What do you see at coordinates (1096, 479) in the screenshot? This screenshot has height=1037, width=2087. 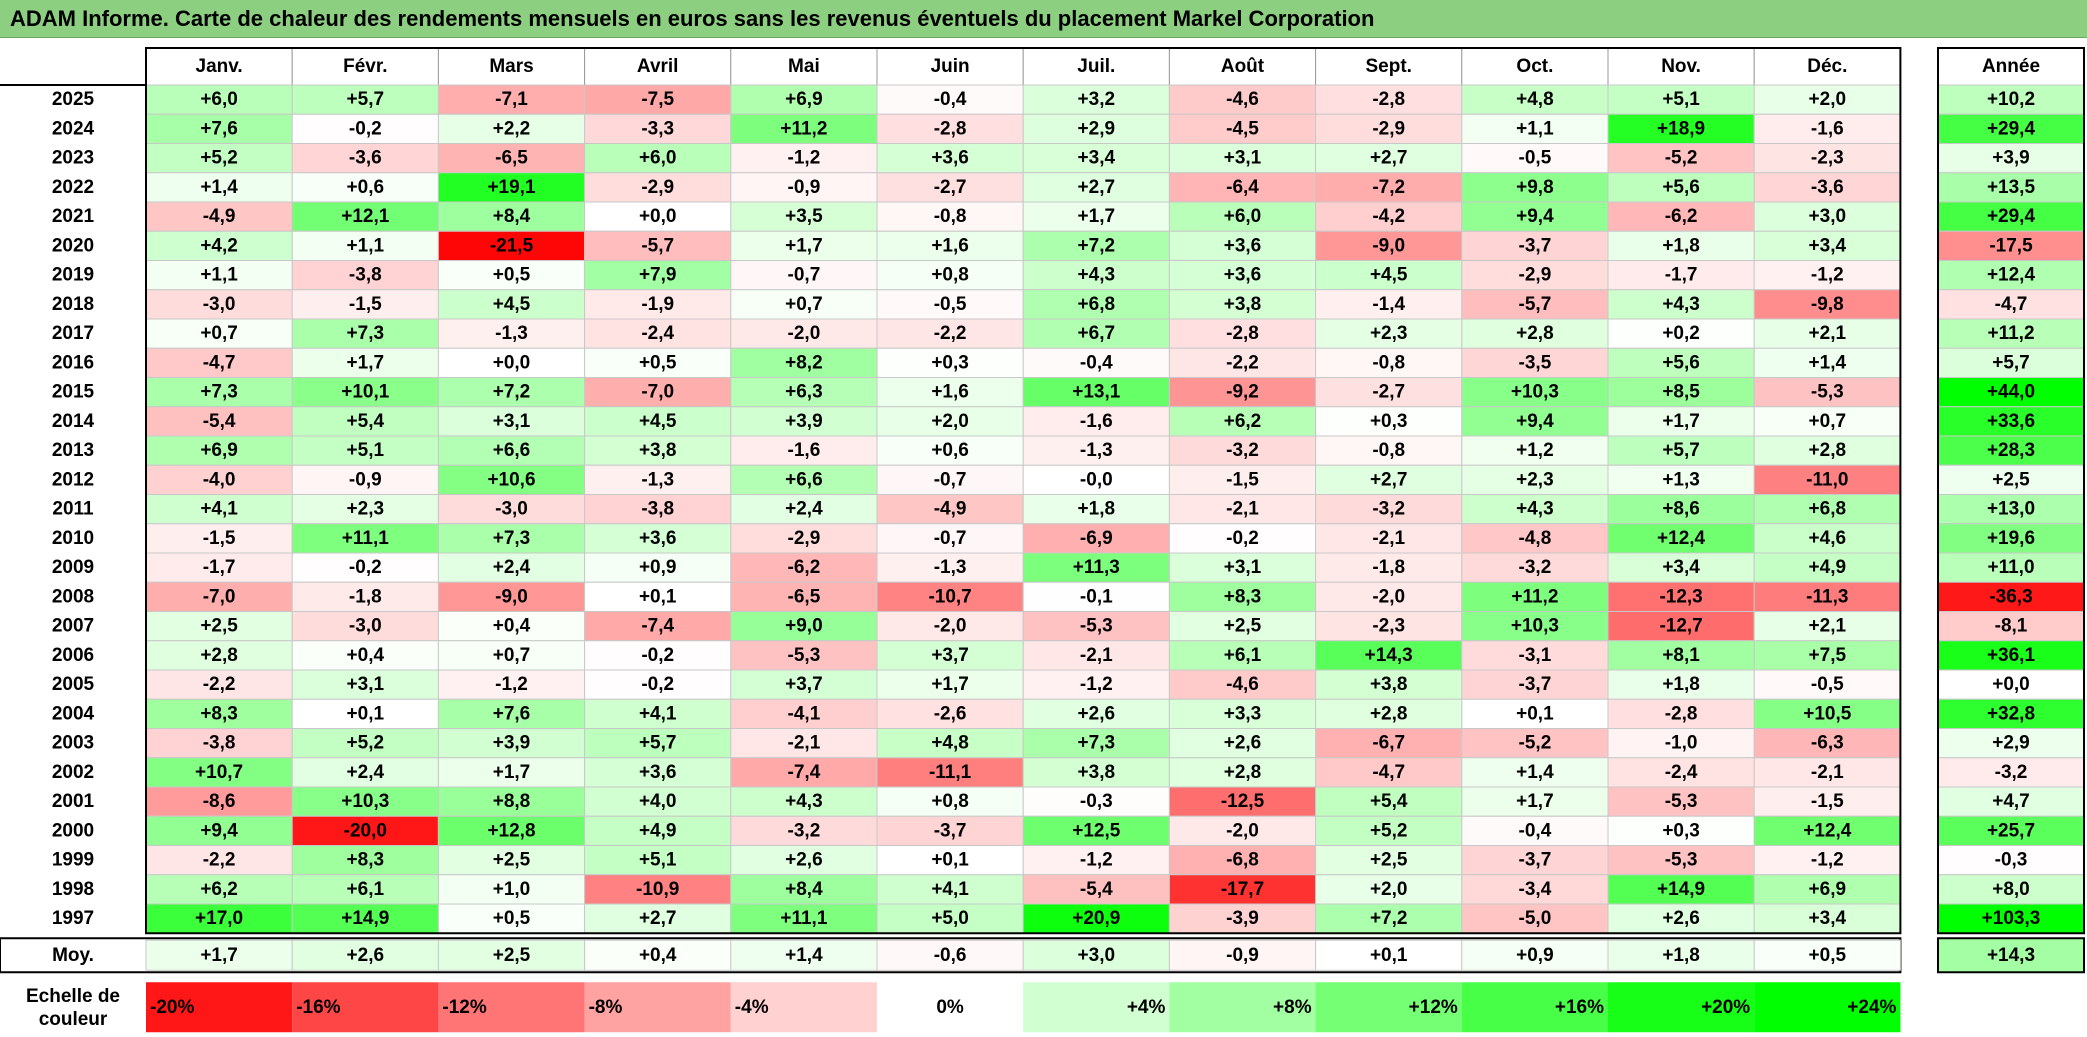 I see `cell-value: -0,0` at bounding box center [1096, 479].